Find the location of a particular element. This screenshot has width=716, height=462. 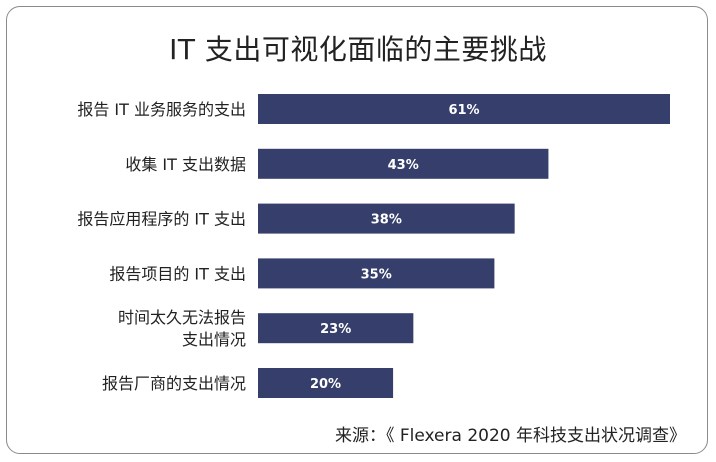

chart-title: IT 支出可视化面临的主要挑战 is located at coordinates (358, 49).